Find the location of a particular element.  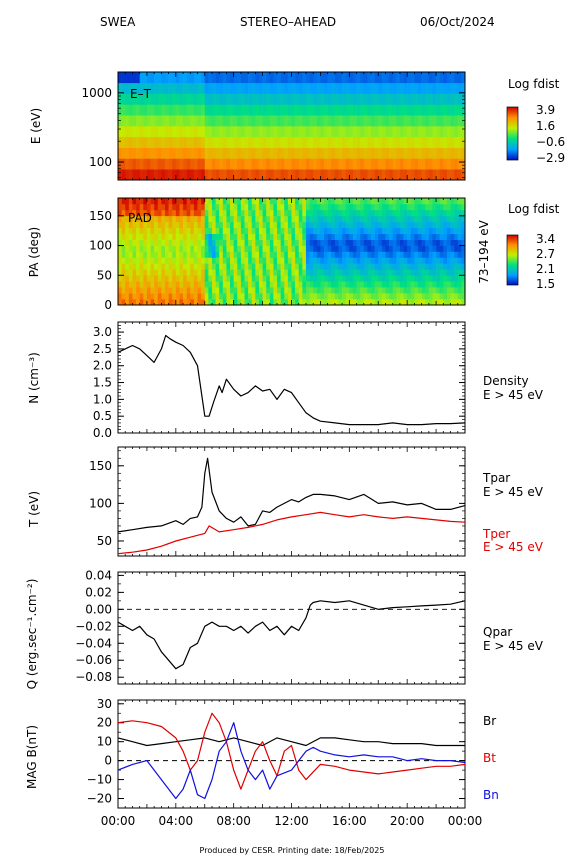

et-label: E–T is located at coordinates (141, 94).